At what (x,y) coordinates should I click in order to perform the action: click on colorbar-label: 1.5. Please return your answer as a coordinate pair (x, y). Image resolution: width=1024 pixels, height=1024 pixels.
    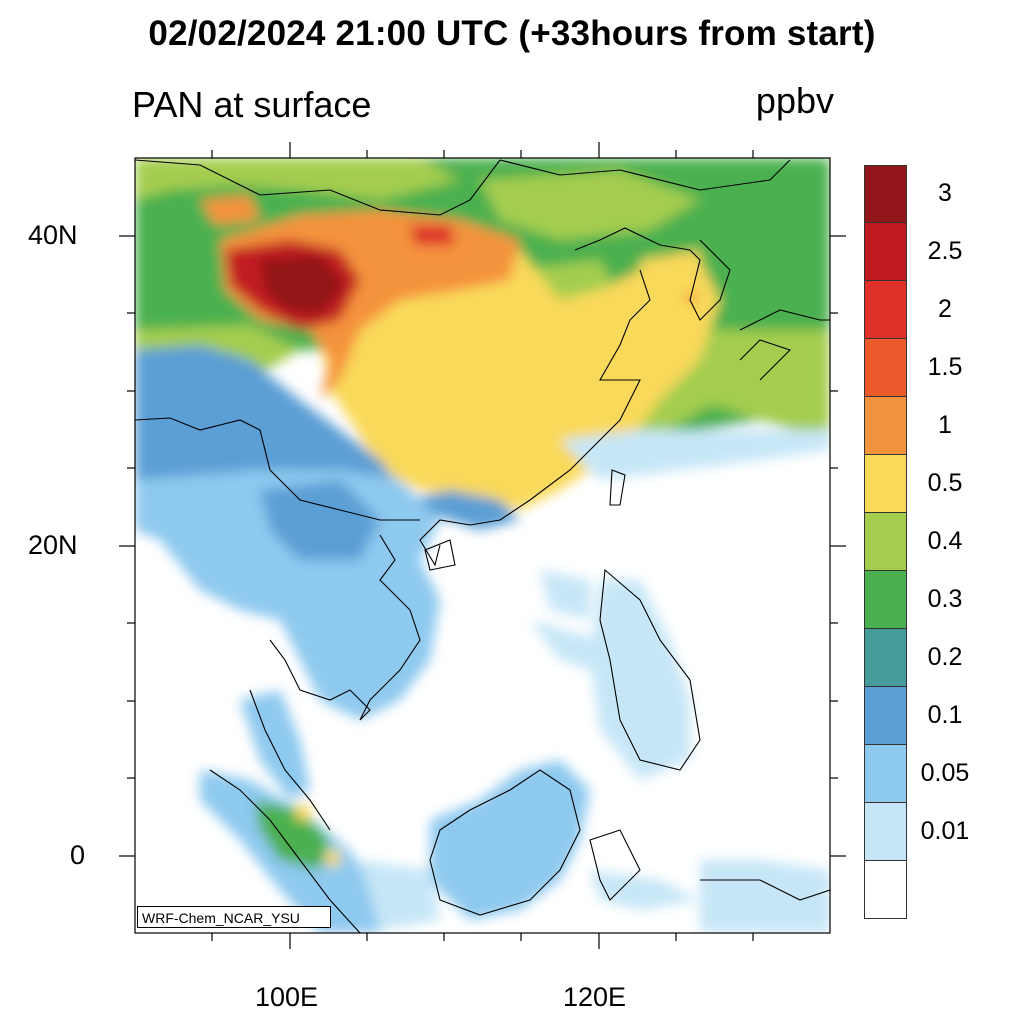
    Looking at the image, I should click on (945, 367).